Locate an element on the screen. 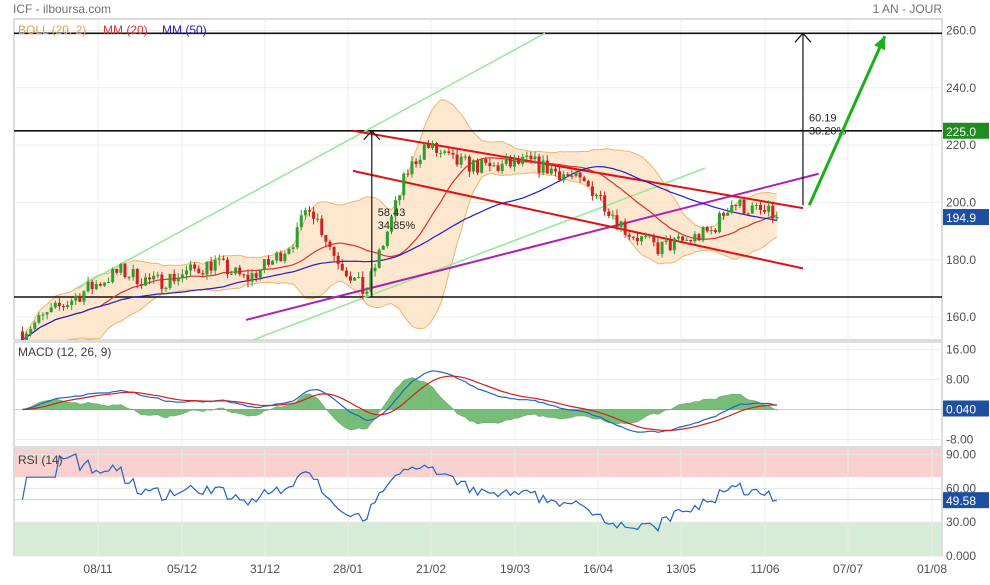 The width and height of the screenshot is (990, 585). x-tick-label: 11/06 is located at coordinates (764, 569).